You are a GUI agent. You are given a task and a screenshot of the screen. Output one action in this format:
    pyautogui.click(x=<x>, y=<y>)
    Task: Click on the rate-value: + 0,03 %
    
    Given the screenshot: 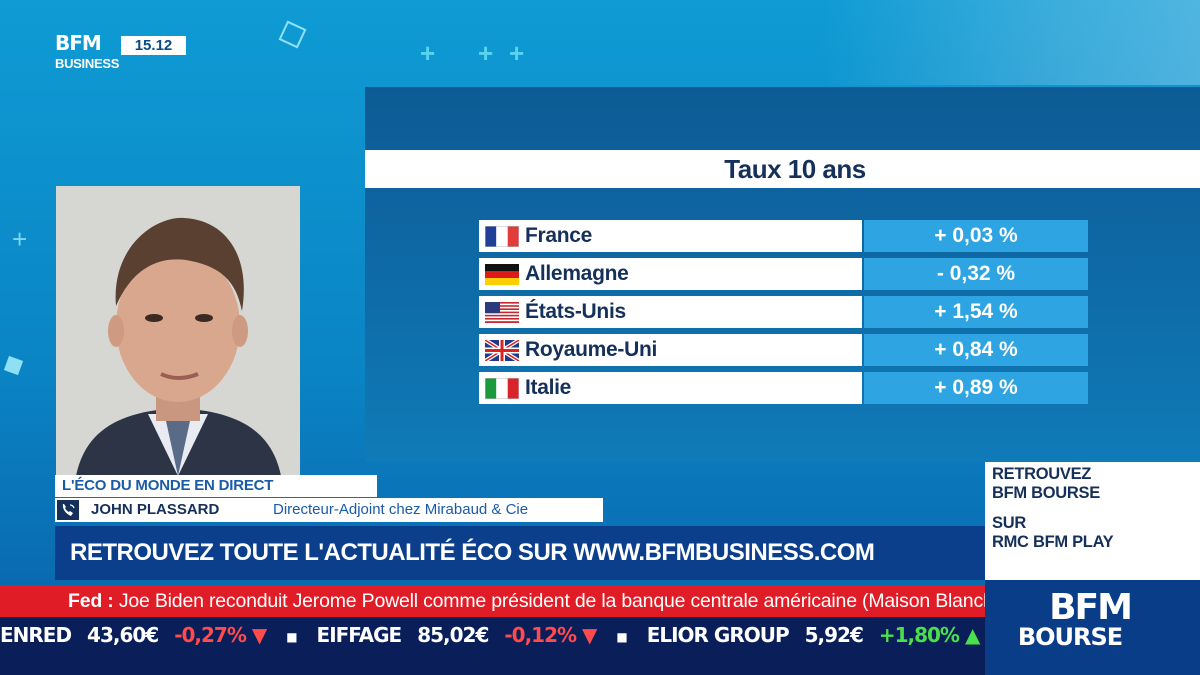 What is the action you would take?
    pyautogui.click(x=976, y=236)
    